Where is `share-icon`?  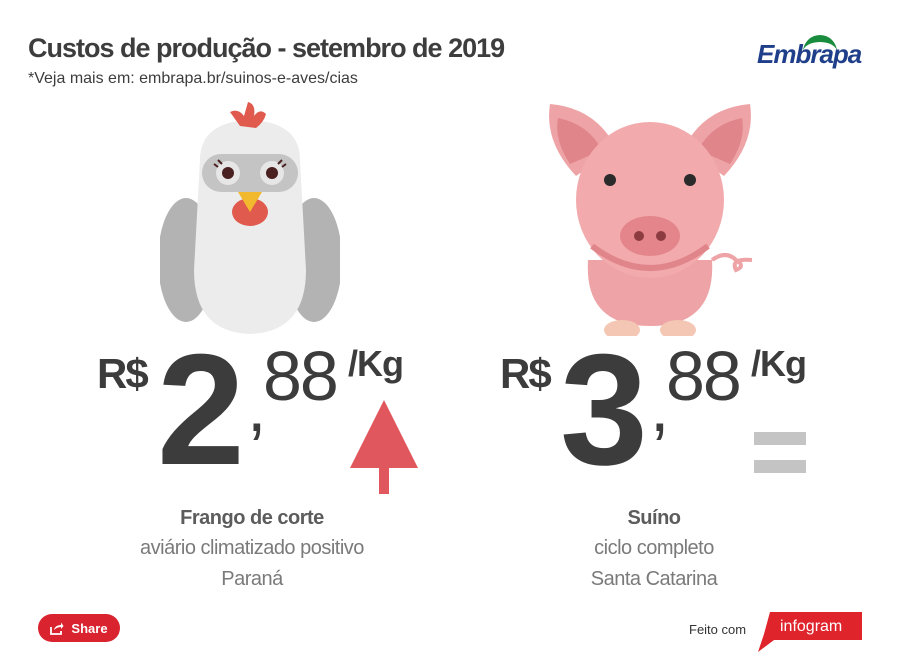
share-icon is located at coordinates (57, 628).